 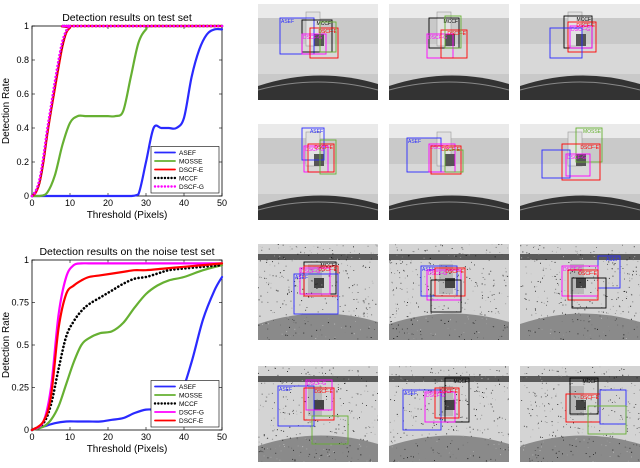 I want to click on thumbnail-wall, so click(x=449, y=131).